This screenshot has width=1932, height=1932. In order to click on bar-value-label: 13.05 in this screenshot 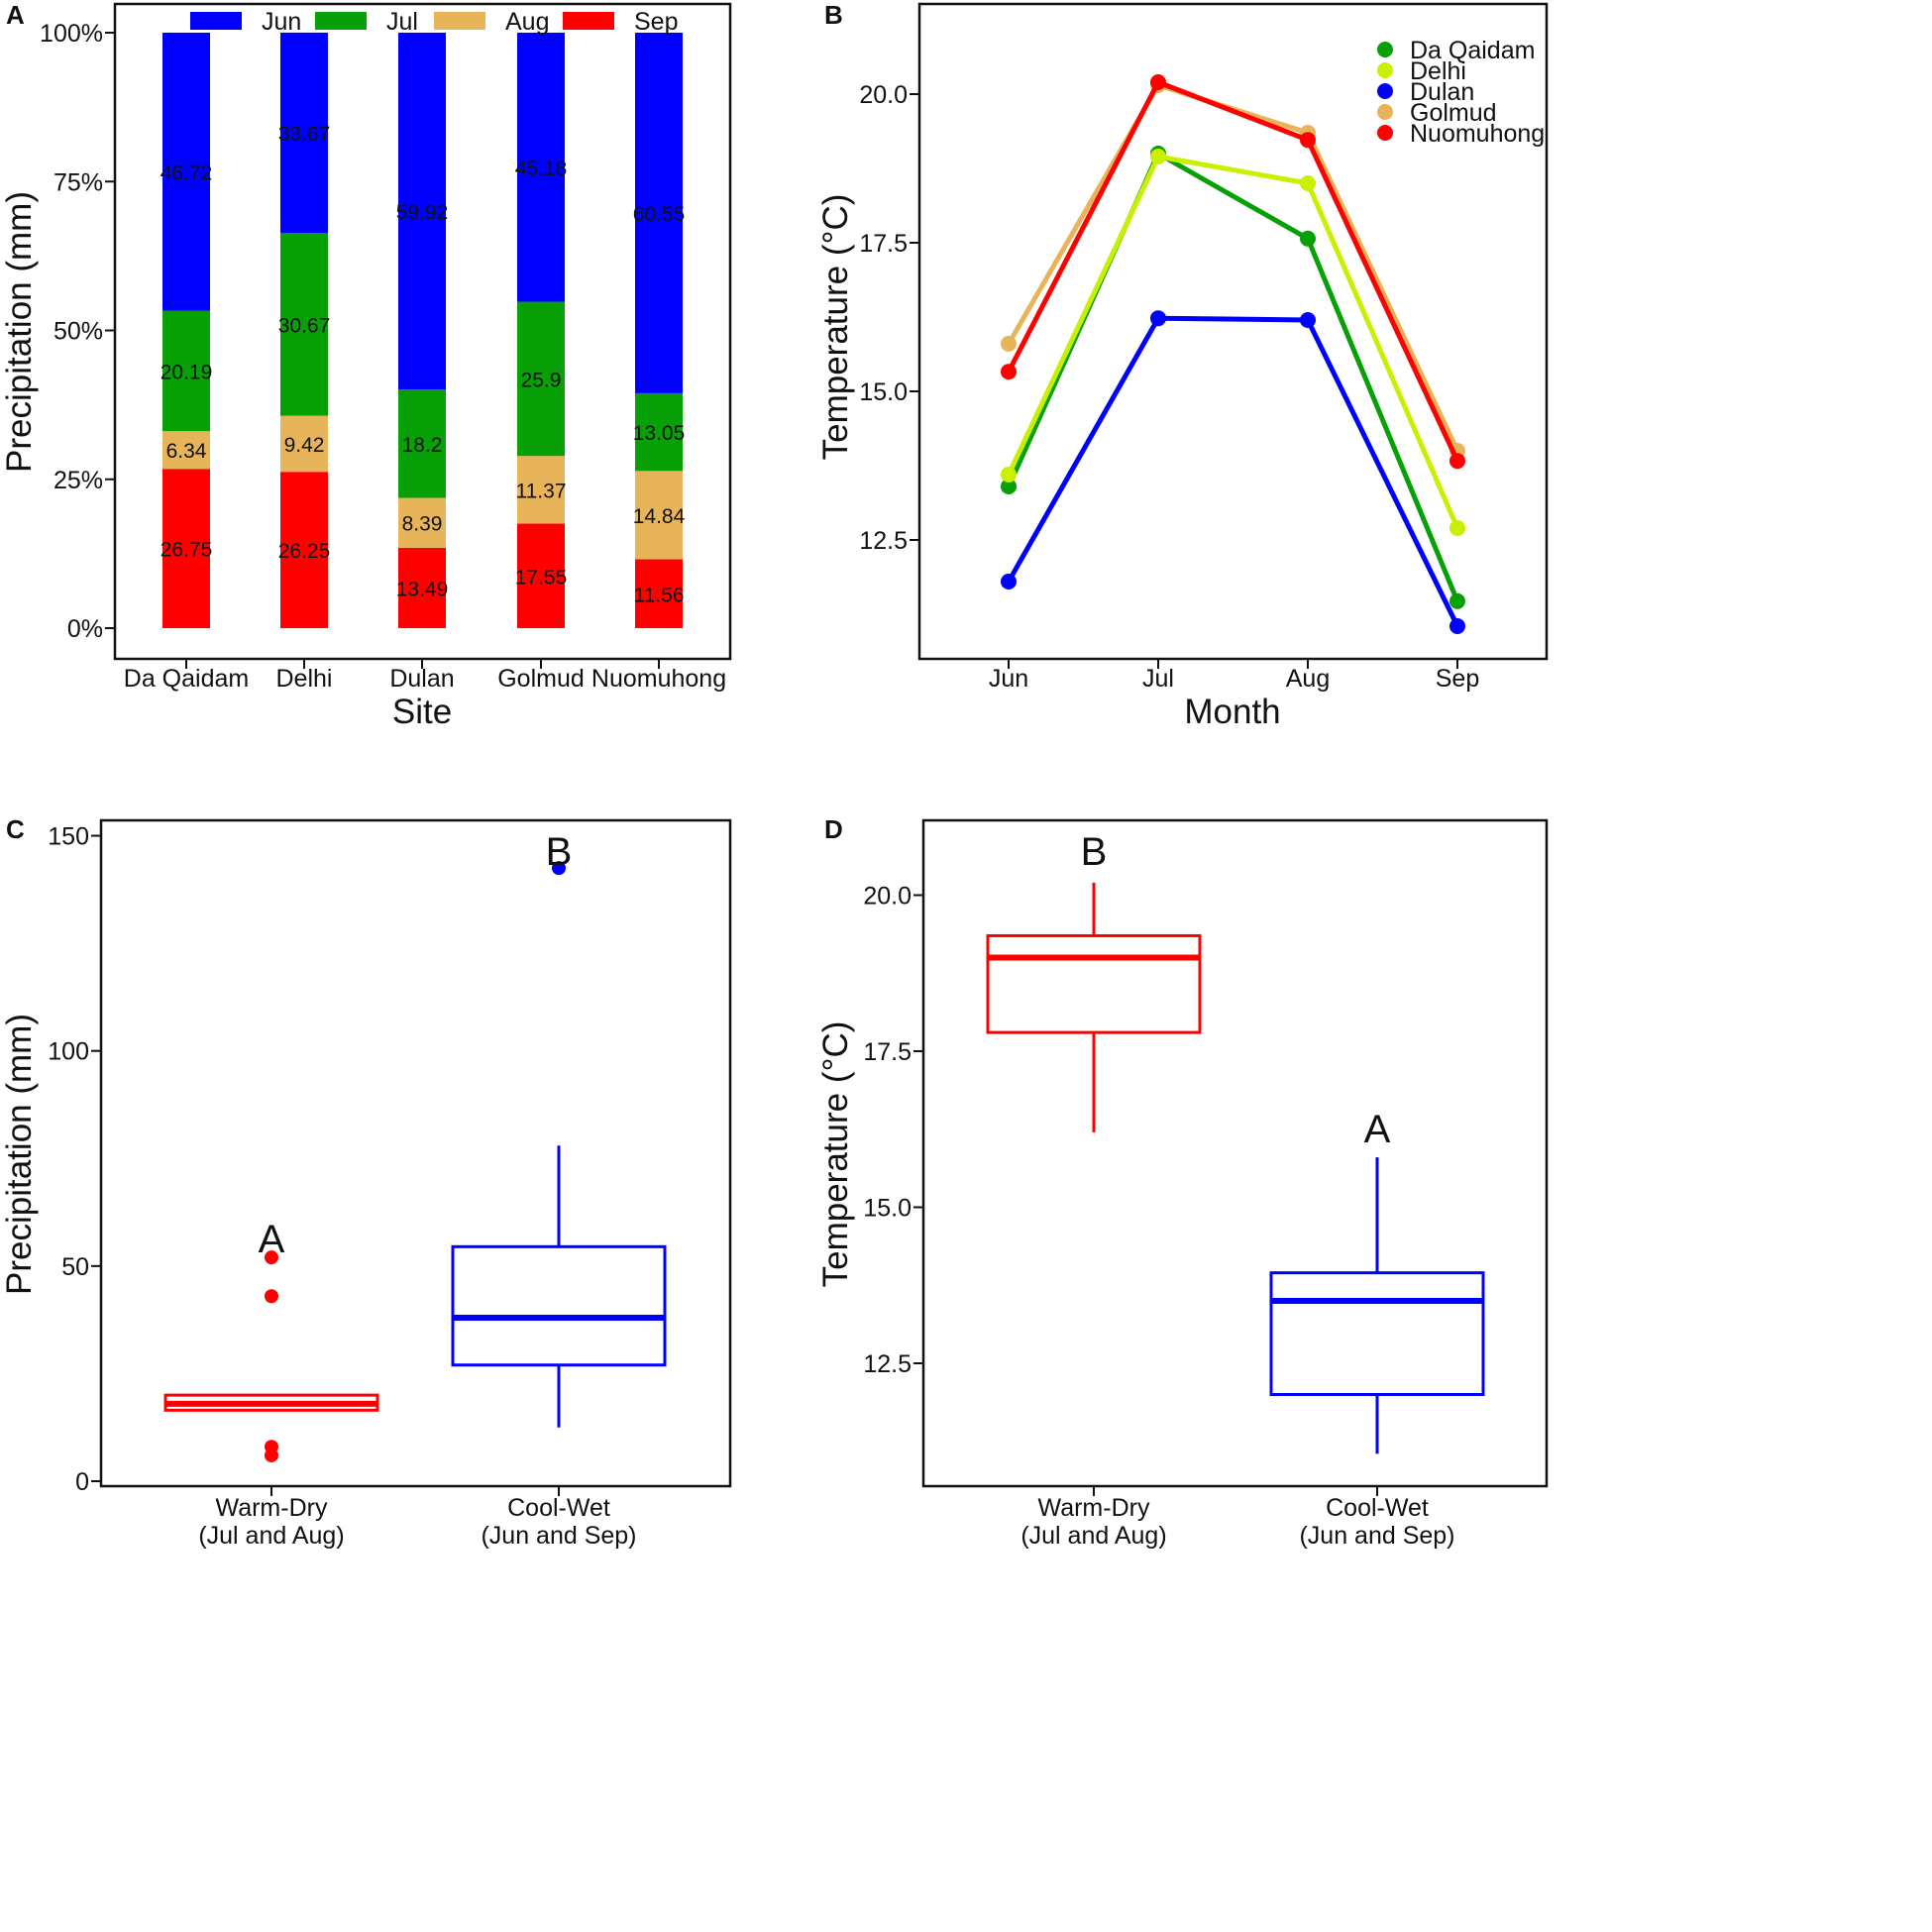, I will do `click(659, 433)`.